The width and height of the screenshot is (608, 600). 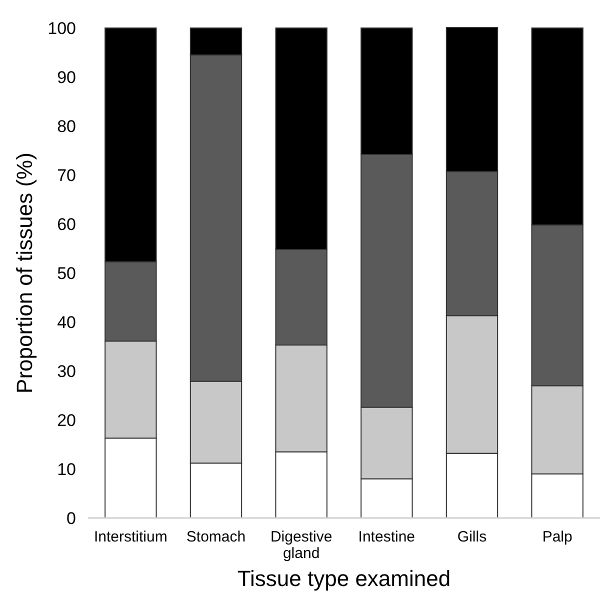 I want to click on y-tick-label: 40, so click(x=66, y=322).